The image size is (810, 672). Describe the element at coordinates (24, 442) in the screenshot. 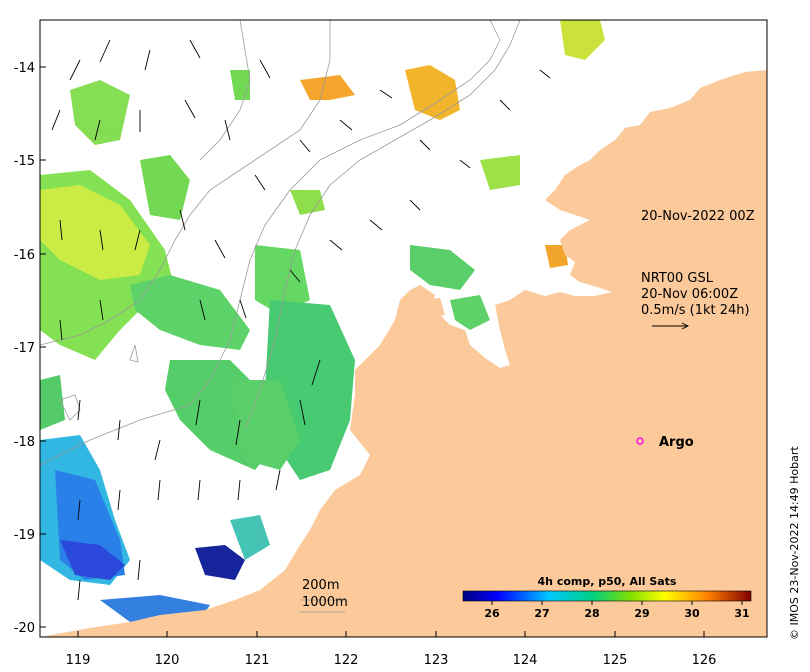

I see `lat-tick: -18` at that location.